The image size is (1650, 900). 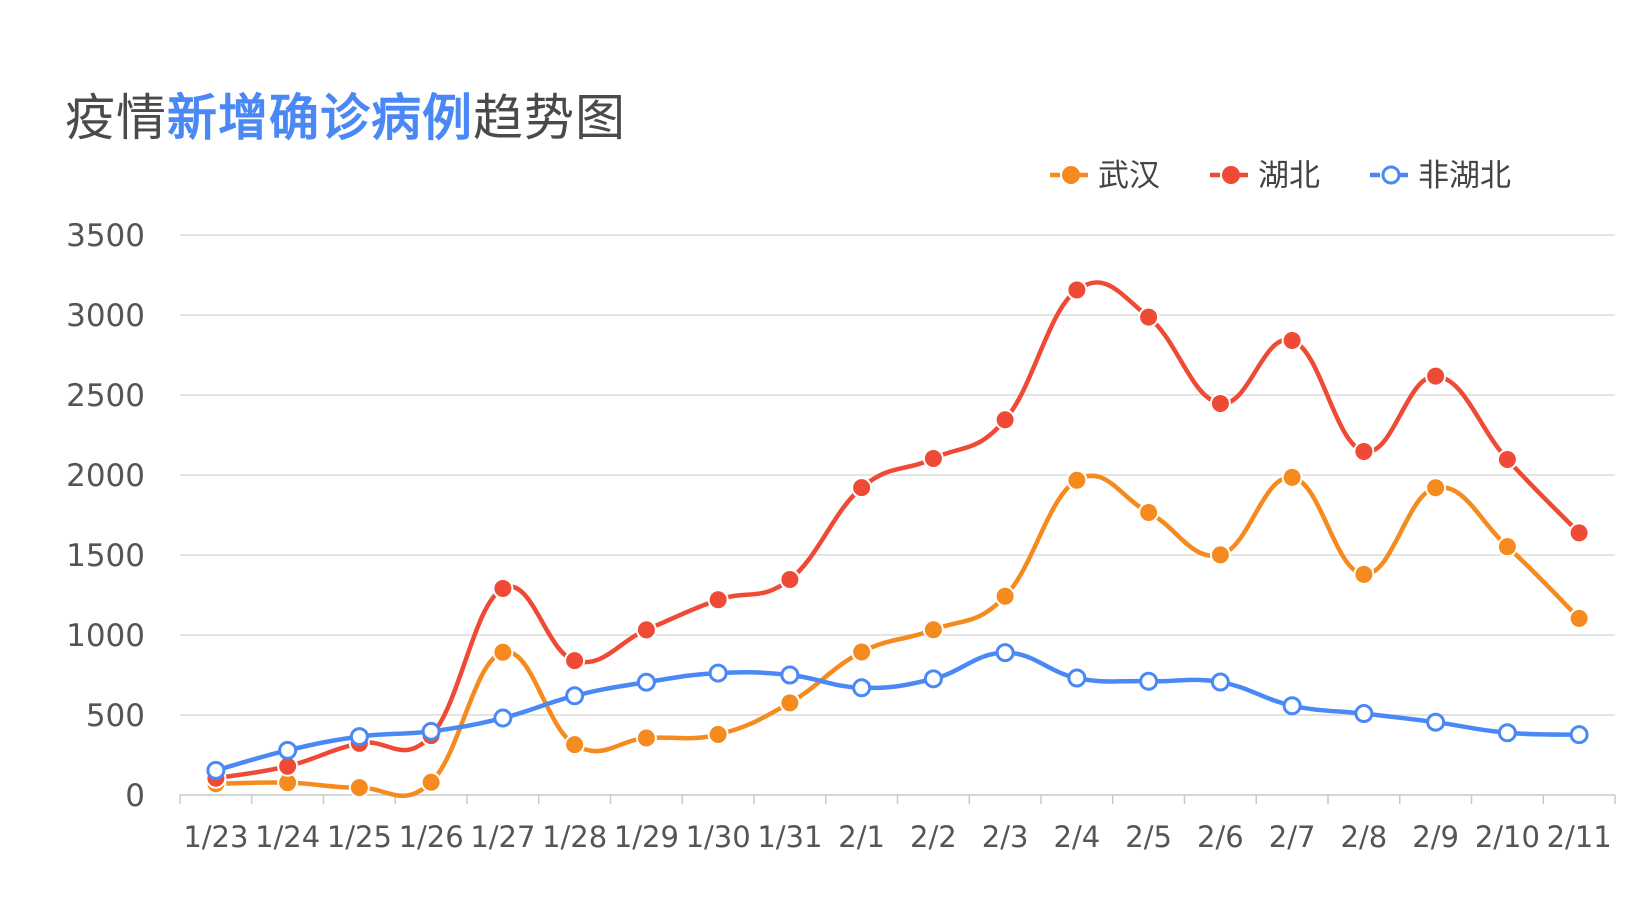 I want to click on series-line, so click(x=897, y=711).